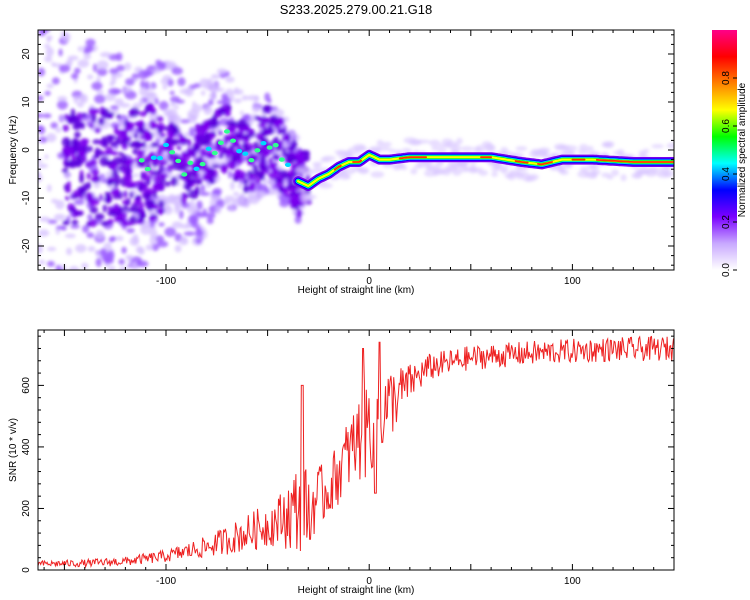 The image size is (750, 600). Describe the element at coordinates (521, 162) in the screenshot. I see `ridge-peak-segment` at that location.